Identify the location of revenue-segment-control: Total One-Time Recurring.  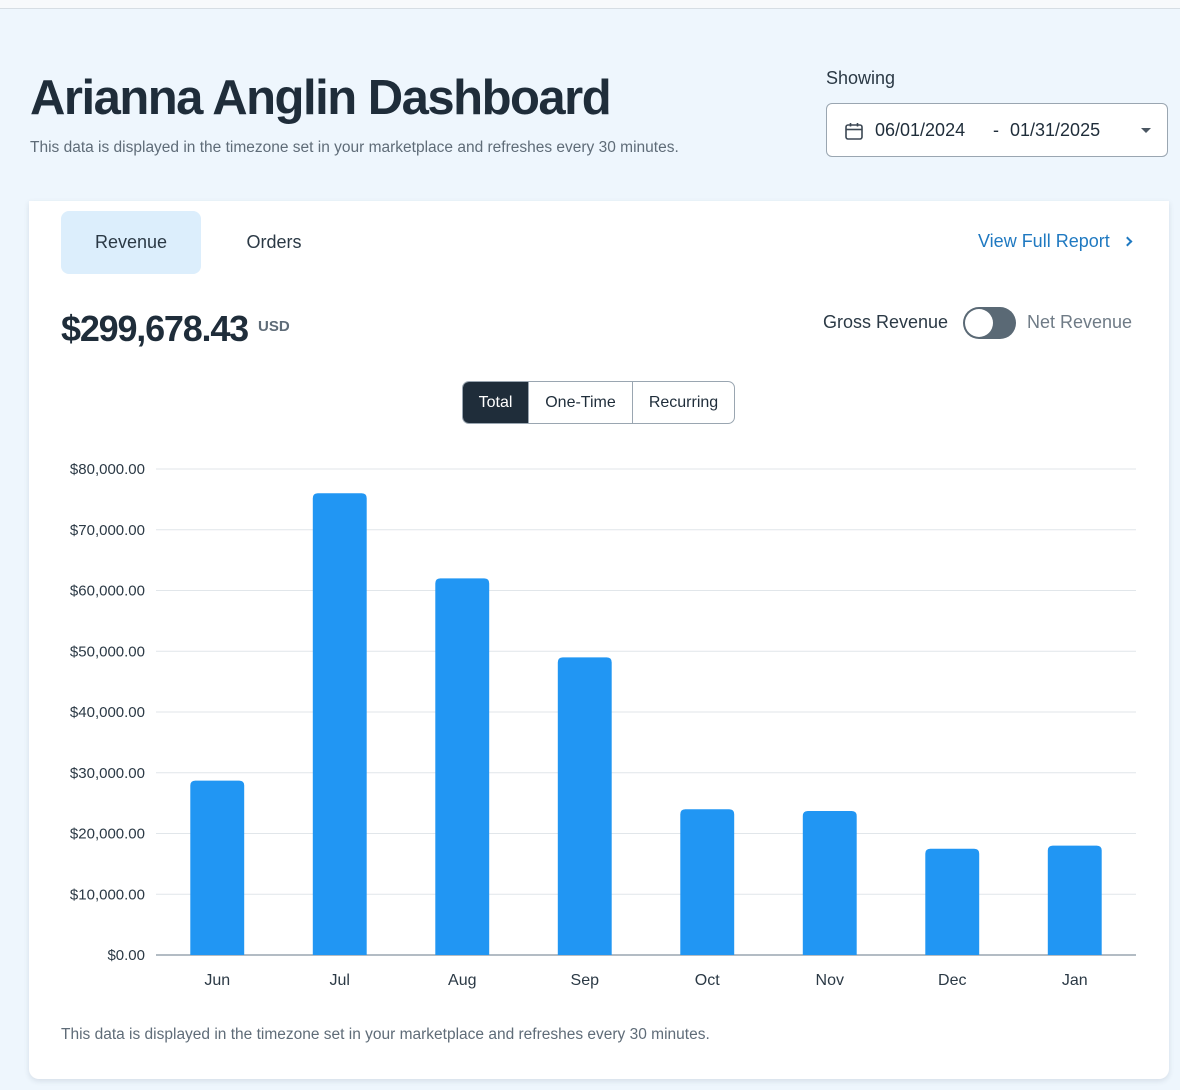
(598, 402).